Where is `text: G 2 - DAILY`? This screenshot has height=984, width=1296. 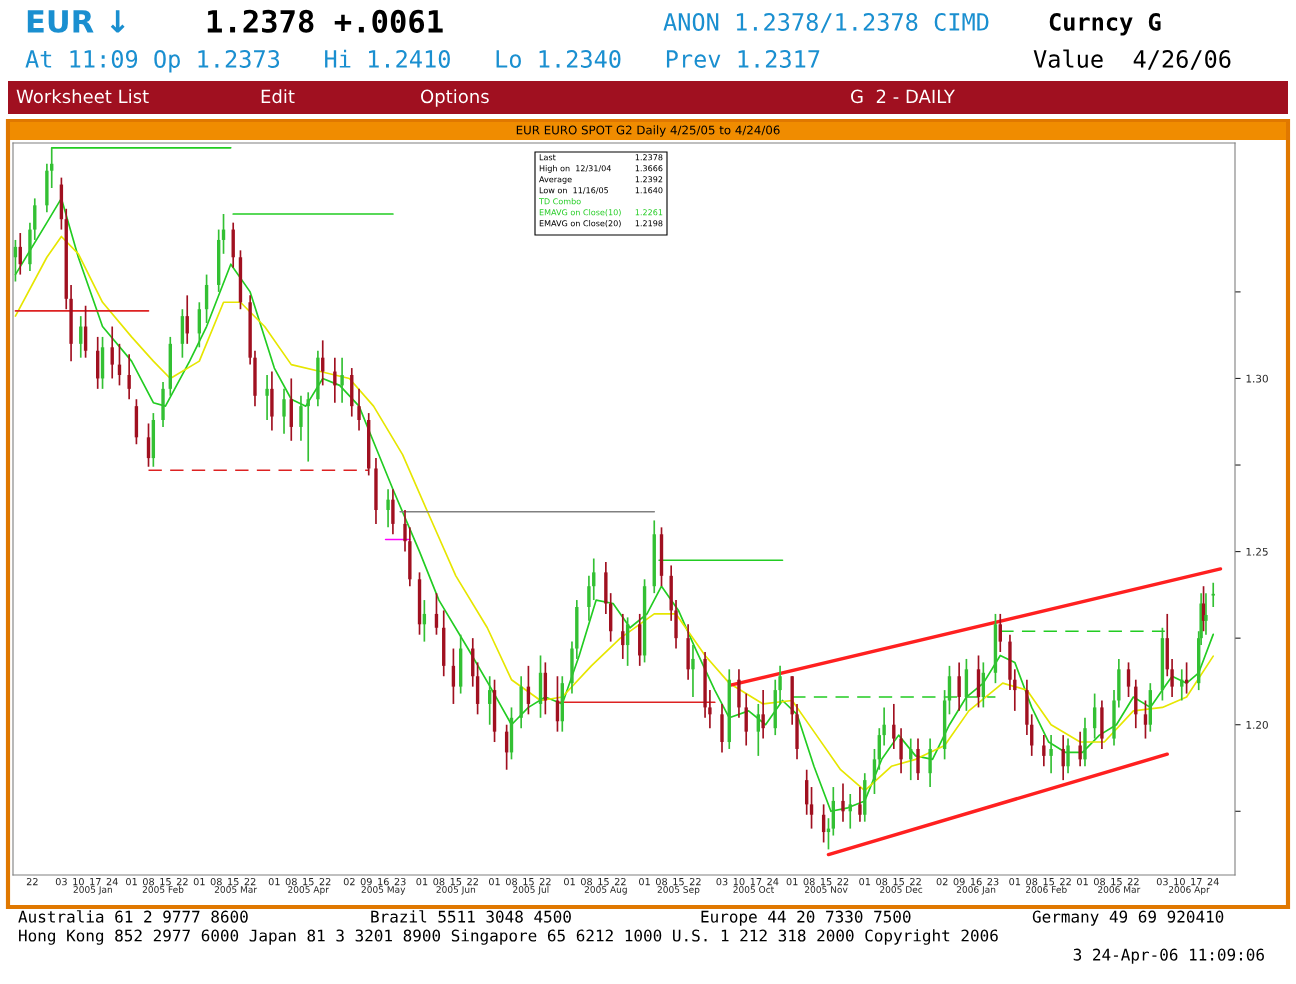 text: G 2 - DAILY is located at coordinates (903, 96).